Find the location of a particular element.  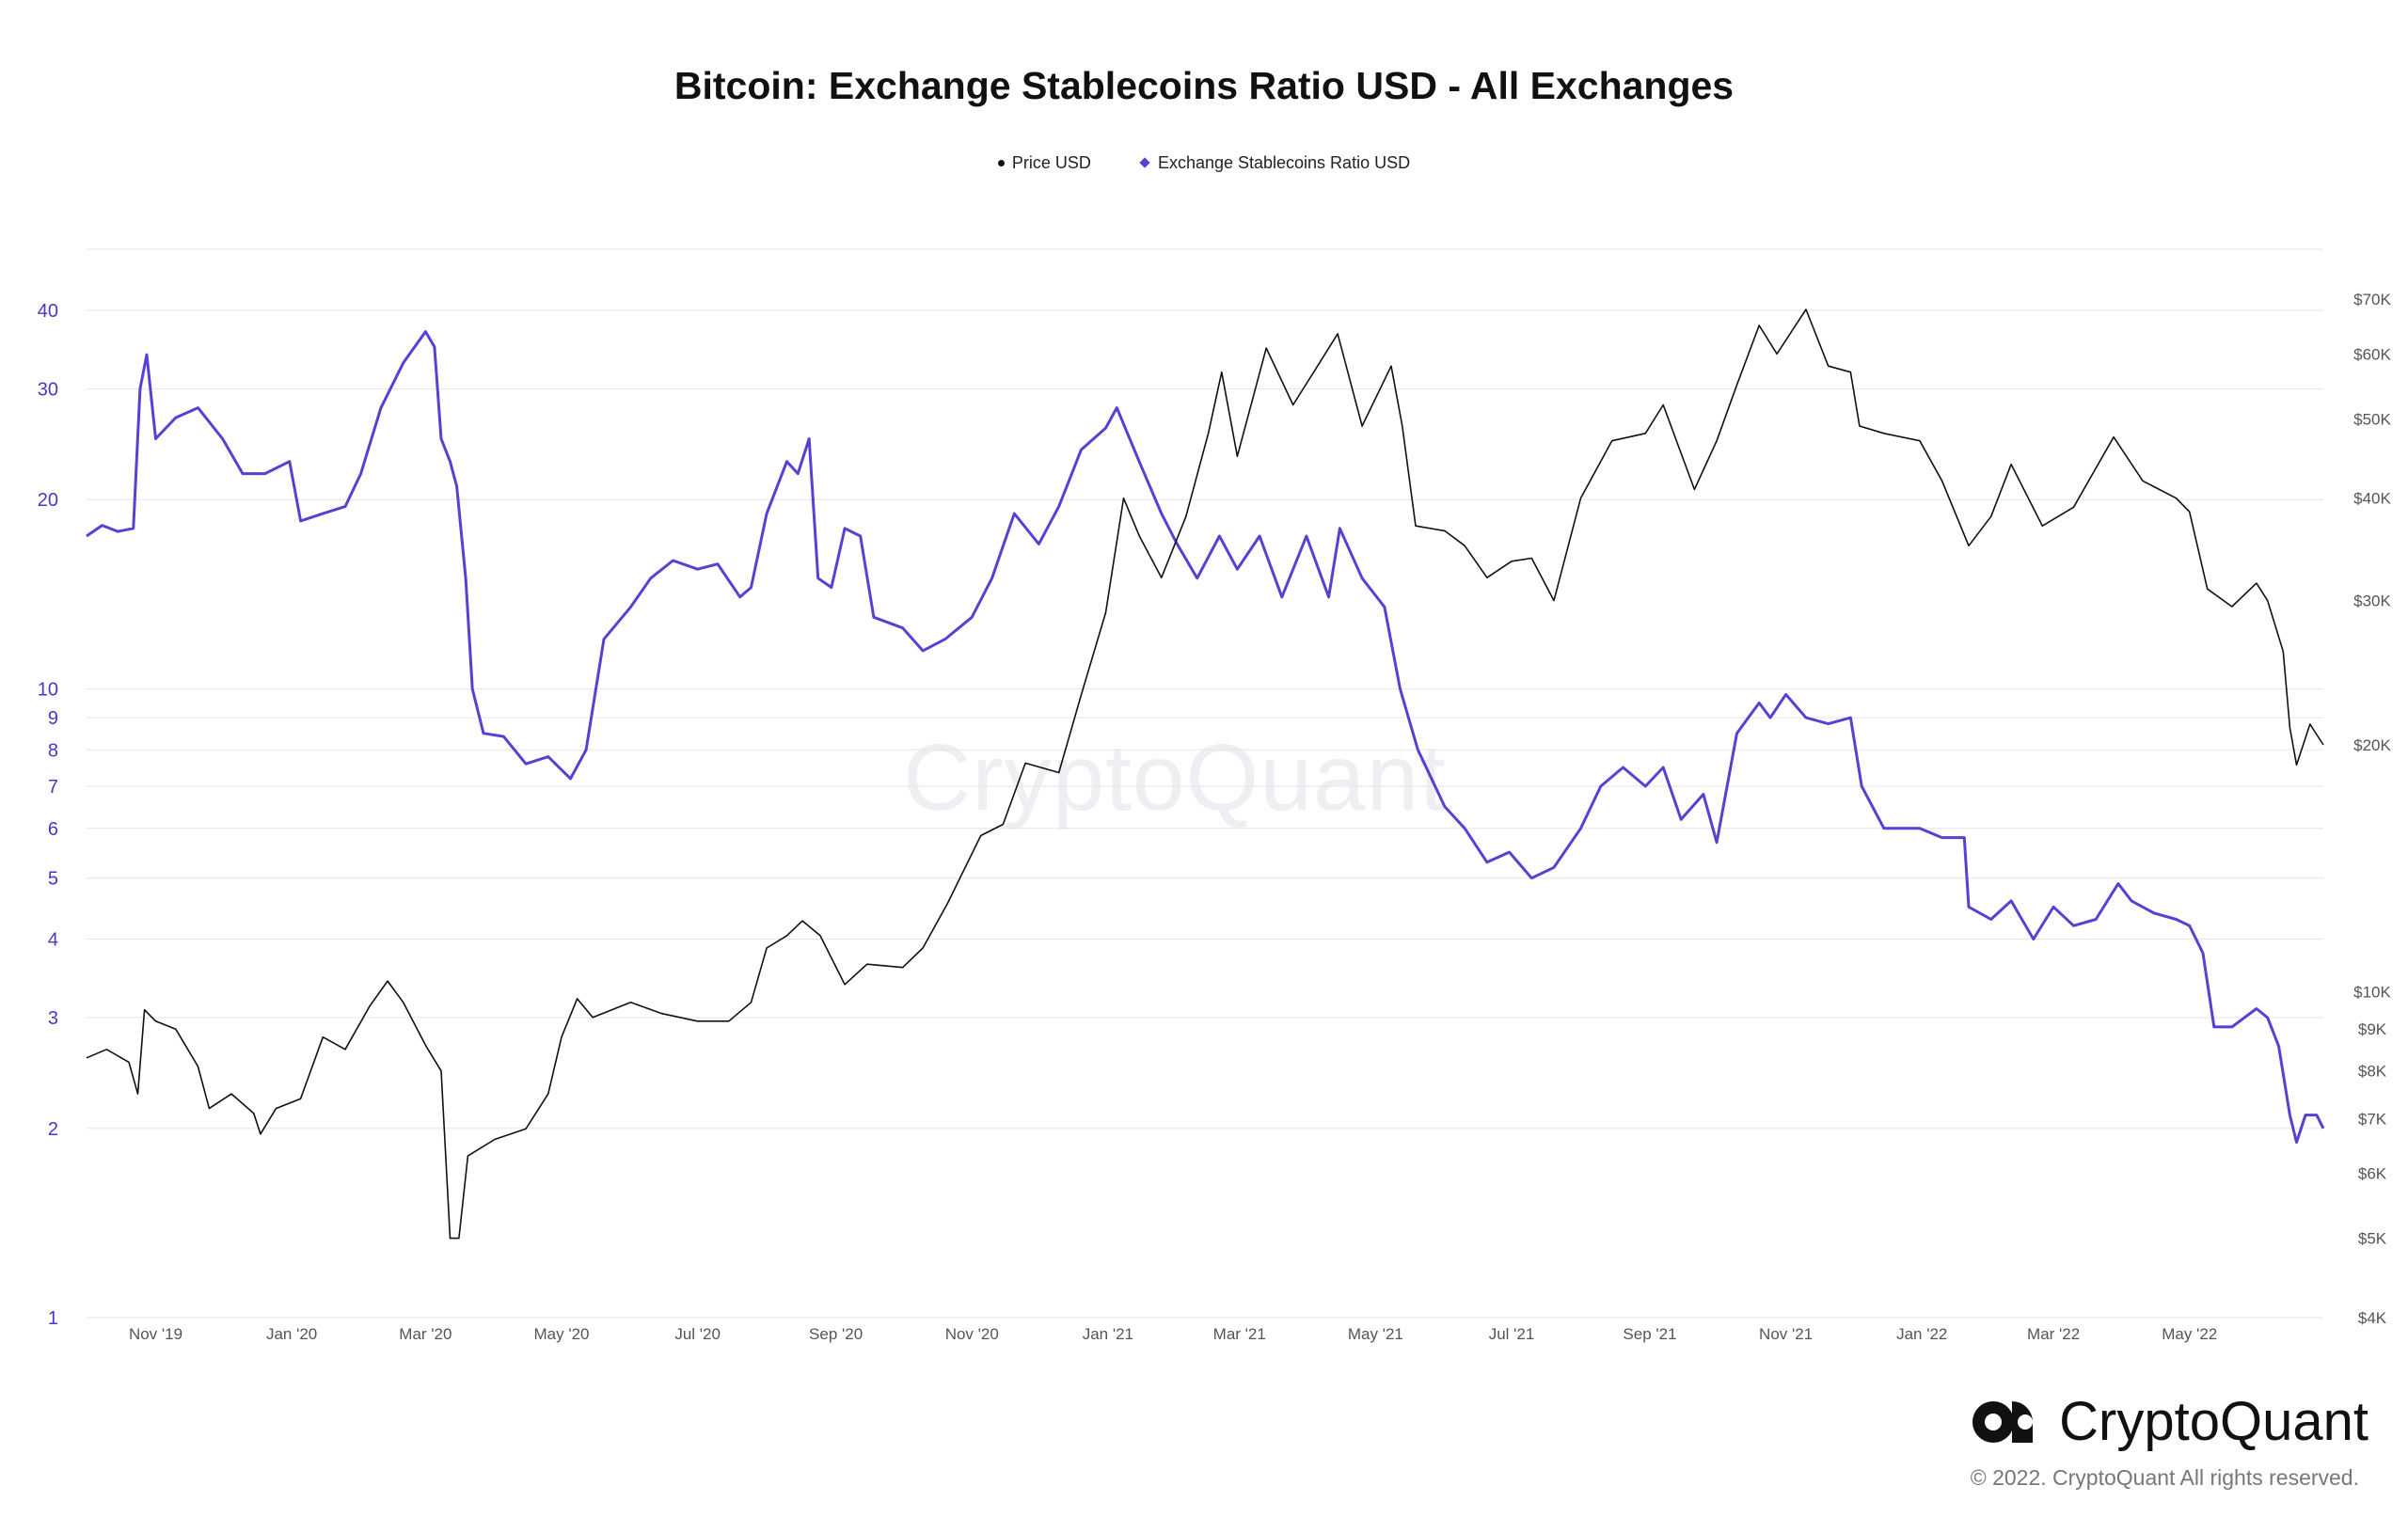

left-tick-label: 2 is located at coordinates (53, 1129).